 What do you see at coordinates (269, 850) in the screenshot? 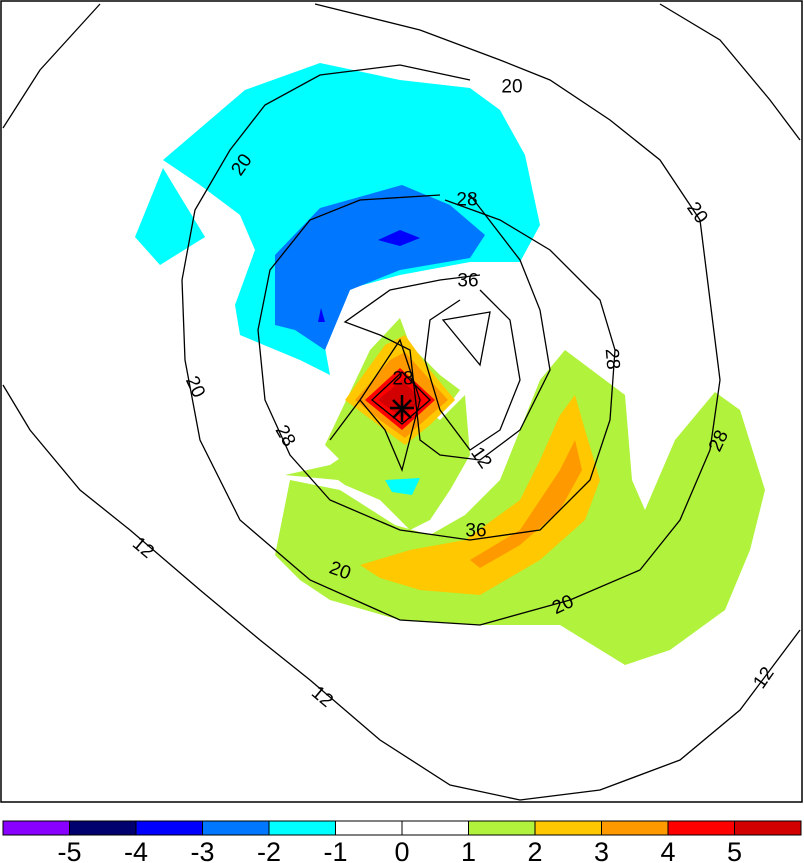
I see `colorbar-tick-label: -2` at bounding box center [269, 850].